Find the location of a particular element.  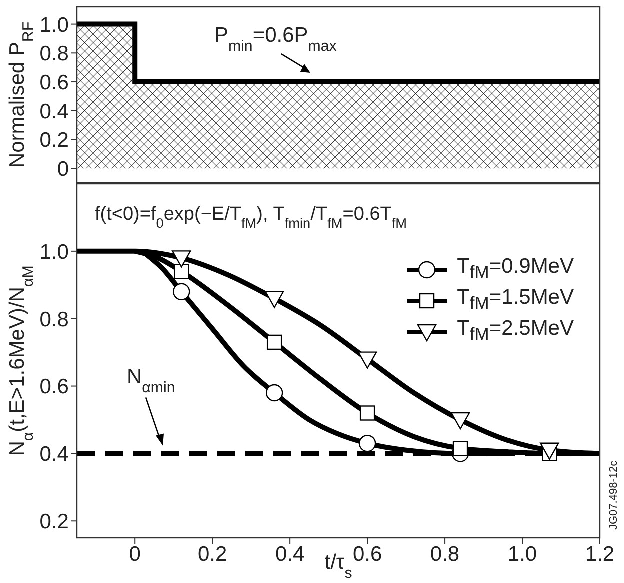

annotation: P$_{min}$=0.6P$_{max}$ is located at coordinates (276, 39).